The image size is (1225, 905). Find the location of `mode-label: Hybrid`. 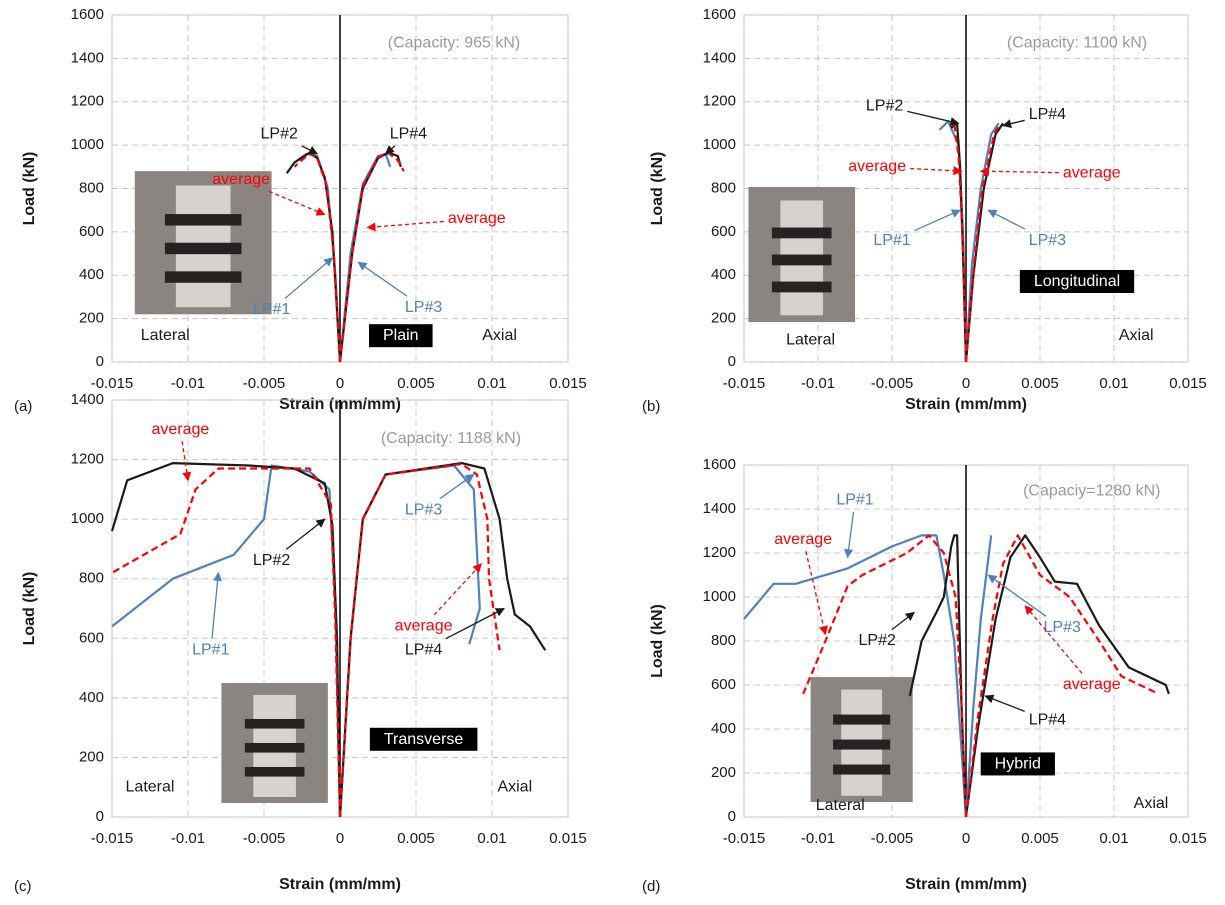

mode-label: Hybrid is located at coordinates (1018, 763).